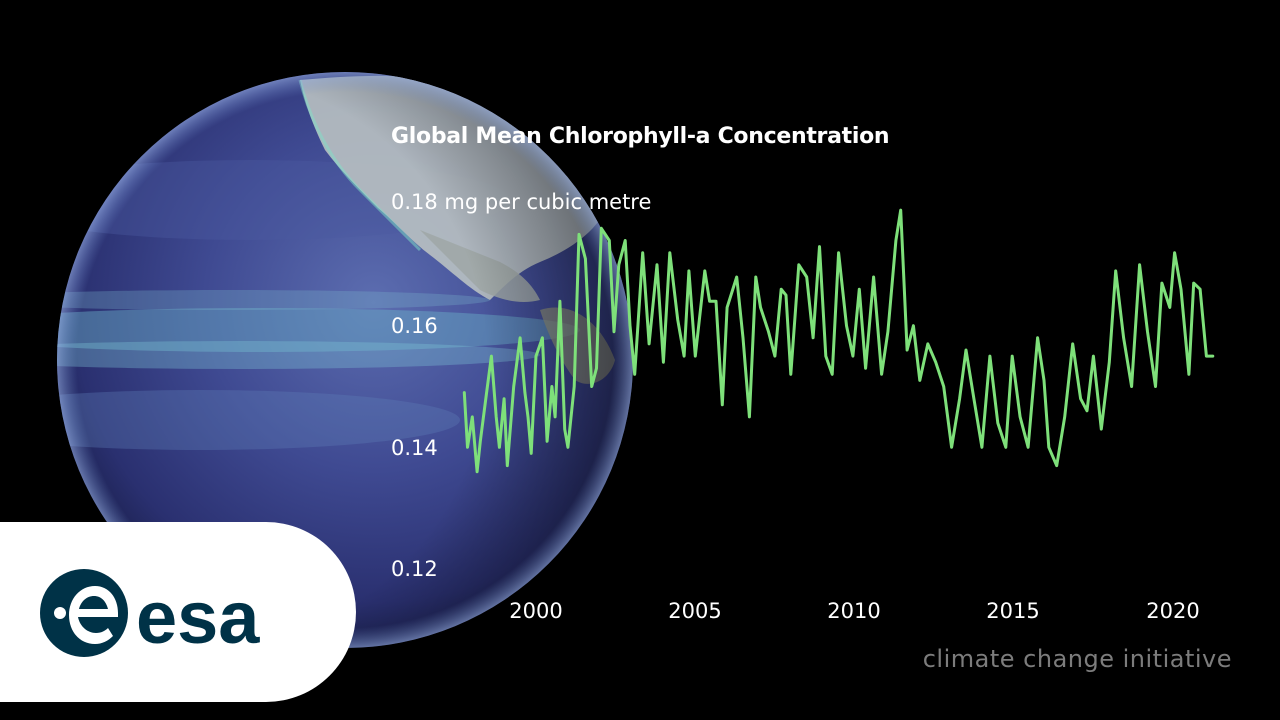 The image size is (1280, 720). What do you see at coordinates (521, 202) in the screenshot?
I see `y-tick-label-0: 0.18 mg per cubic metre` at bounding box center [521, 202].